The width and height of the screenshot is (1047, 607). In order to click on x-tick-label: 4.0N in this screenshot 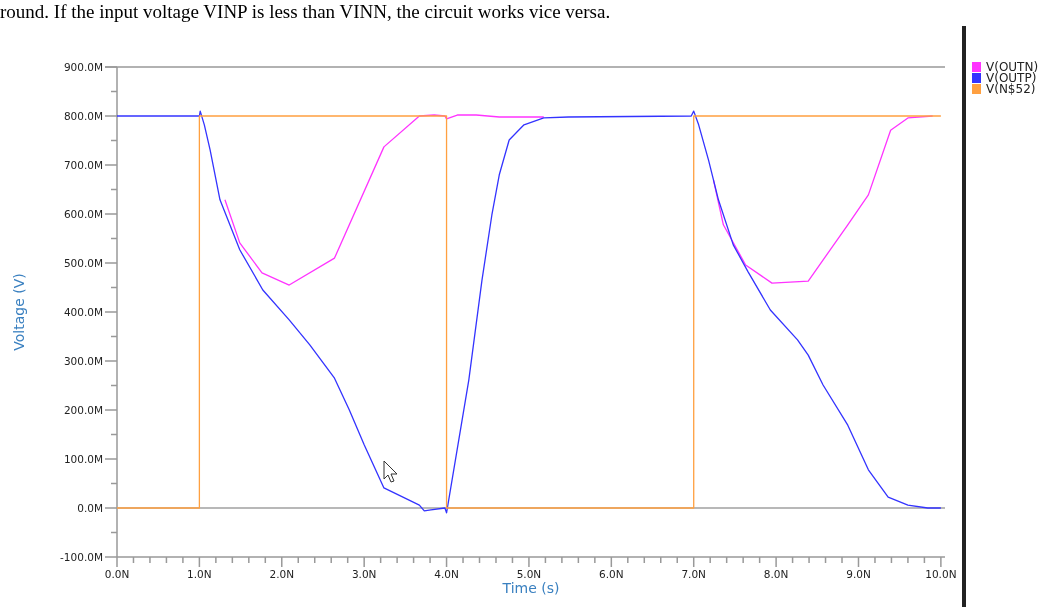, I will do `click(446, 574)`.